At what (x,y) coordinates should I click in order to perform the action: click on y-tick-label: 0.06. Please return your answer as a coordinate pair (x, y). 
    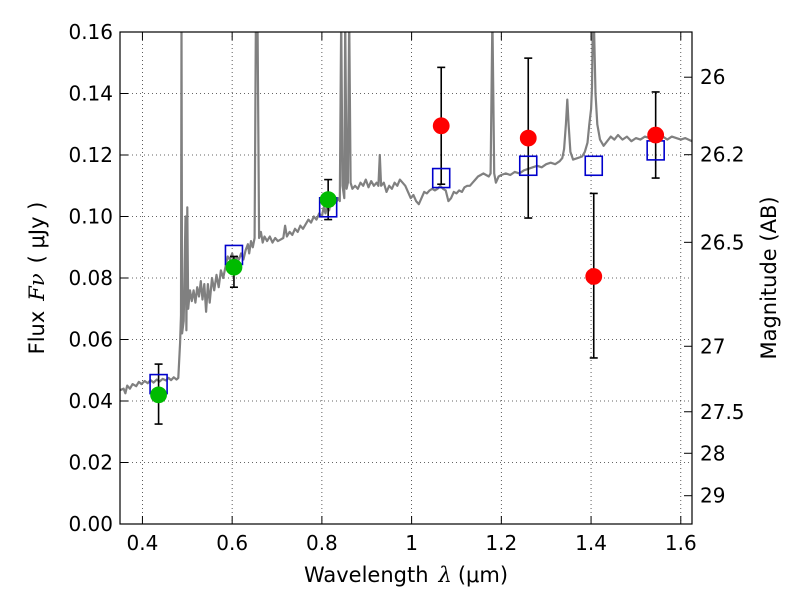
    Looking at the image, I should click on (90, 340).